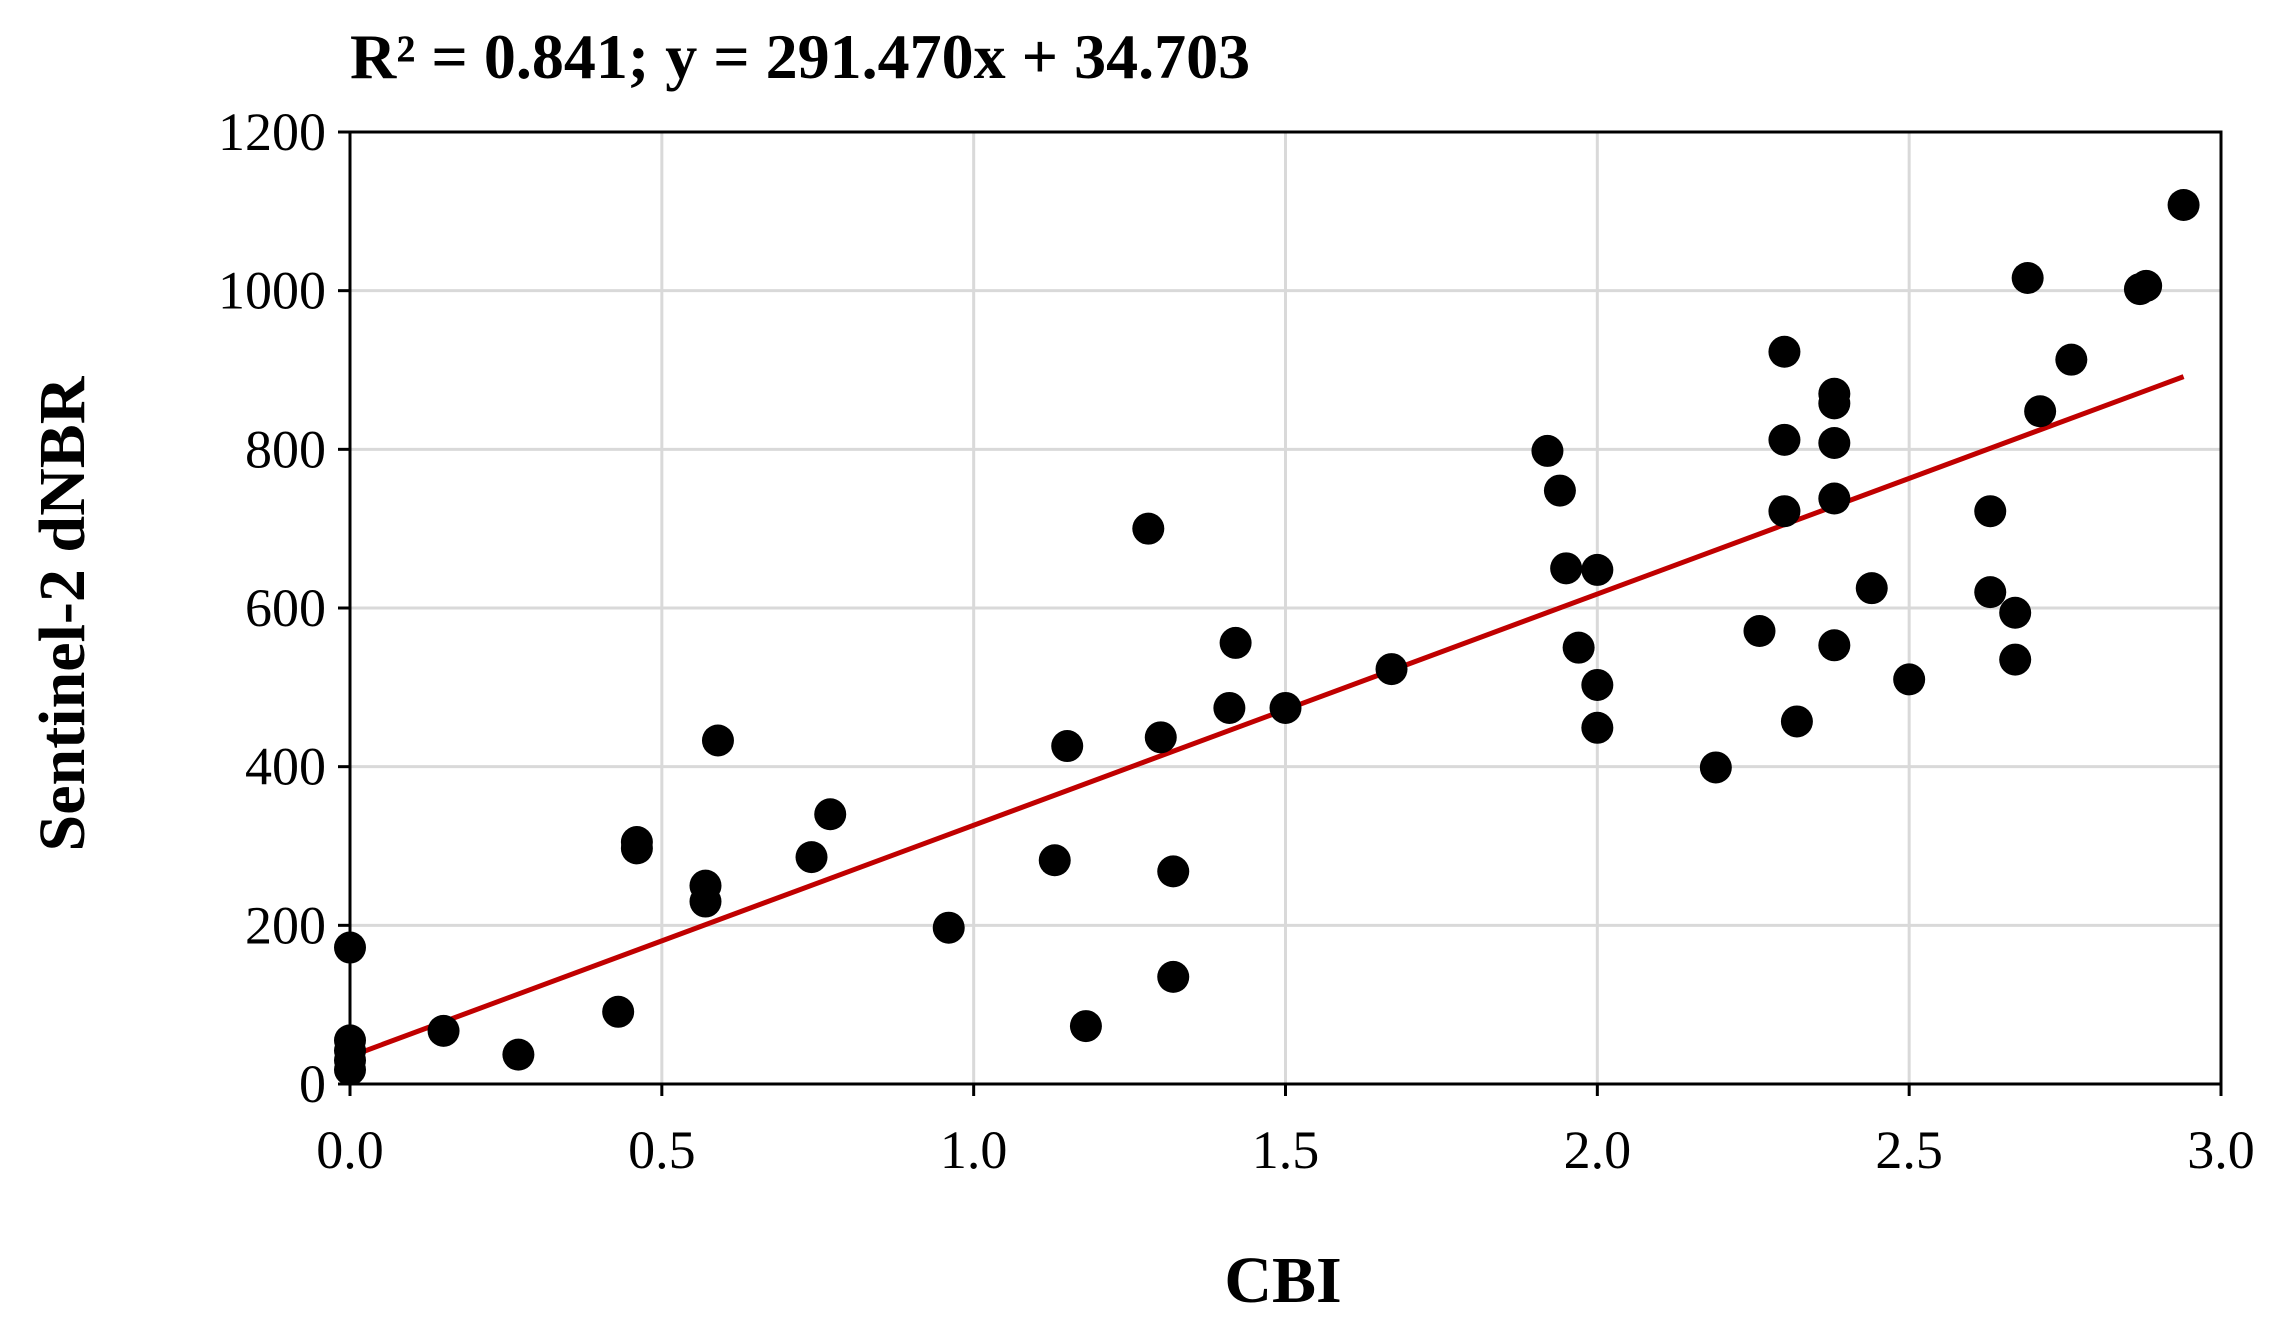 Image resolution: width=2284 pixels, height=1328 pixels. I want to click on x-tick-label: 2.5, so click(1909, 1150).